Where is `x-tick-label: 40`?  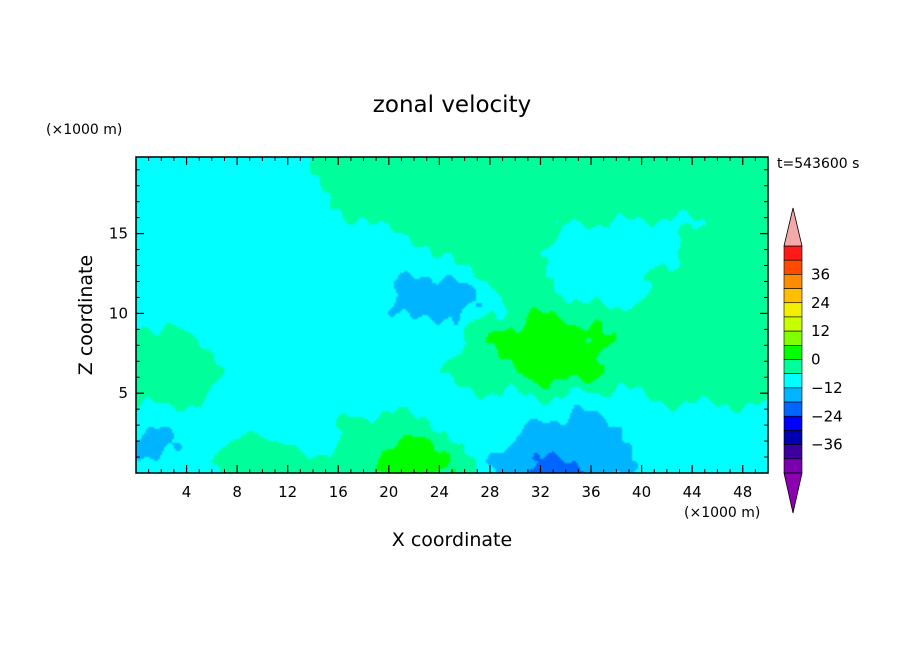
x-tick-label: 40 is located at coordinates (641, 492).